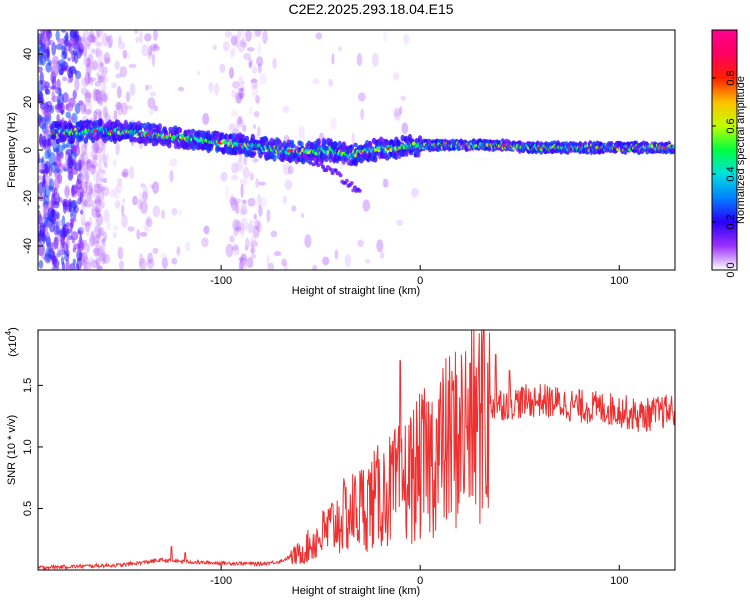 The width and height of the screenshot is (750, 600). Describe the element at coordinates (28, 385) in the screenshot. I see `snr-ytick-label: 1.5` at that location.